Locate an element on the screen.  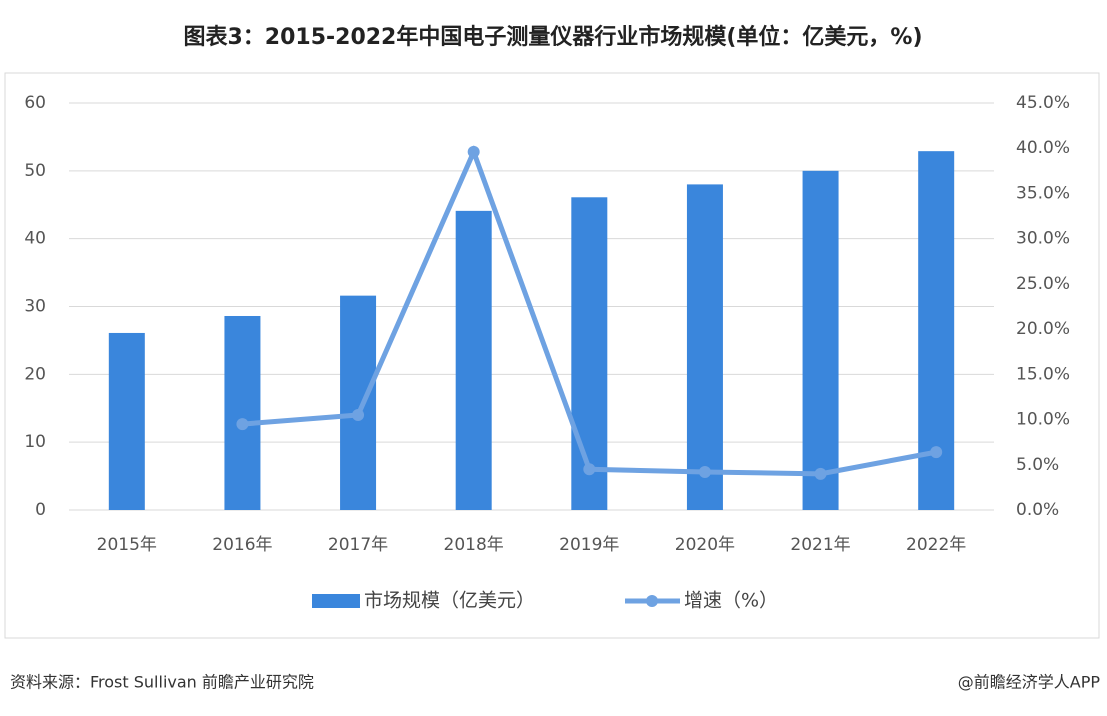
chart-title: 图表3：2015-2022年中国电子测量仪器行业市场规模(单位：亿美元，%) is located at coordinates (552, 37).